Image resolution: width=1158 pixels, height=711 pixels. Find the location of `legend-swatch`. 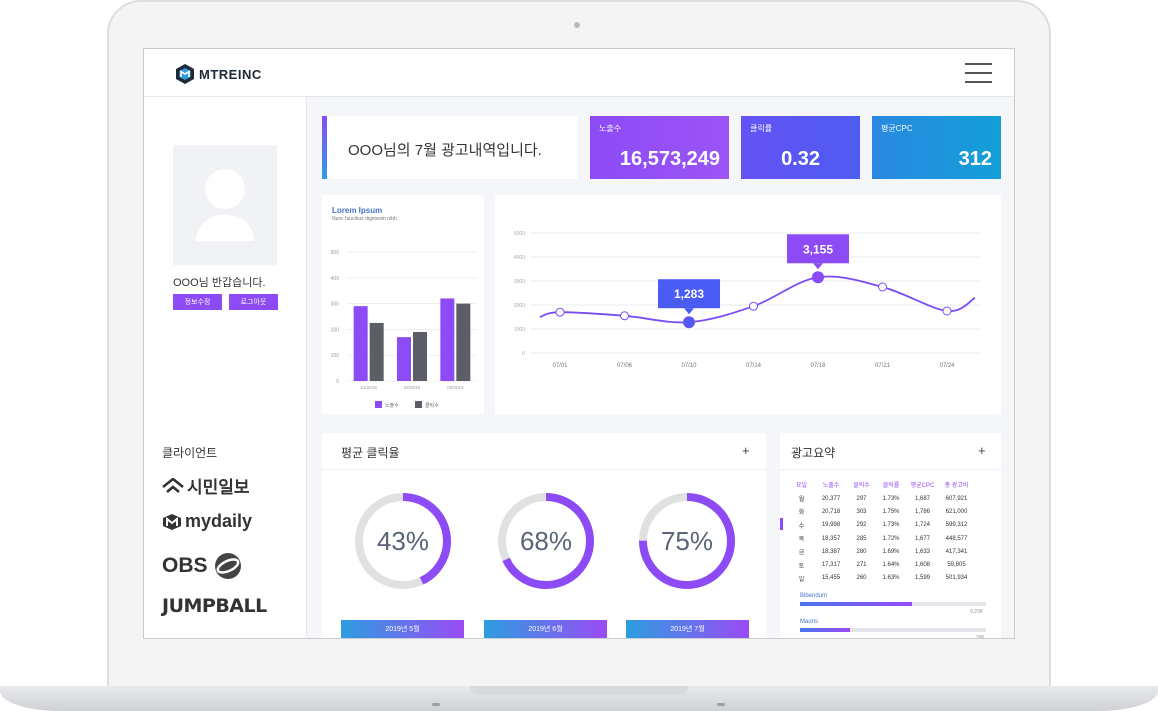

legend-swatch is located at coordinates (378, 404).